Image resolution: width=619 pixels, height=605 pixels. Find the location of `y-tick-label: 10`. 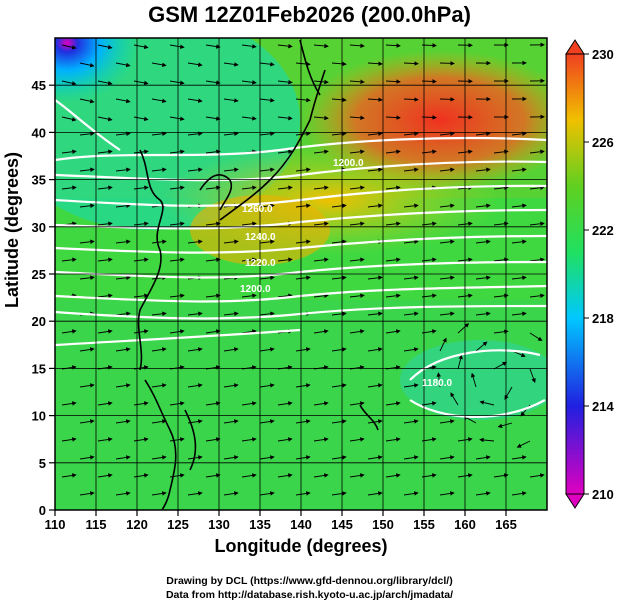

y-tick-label: 10 is located at coordinates (39, 416).